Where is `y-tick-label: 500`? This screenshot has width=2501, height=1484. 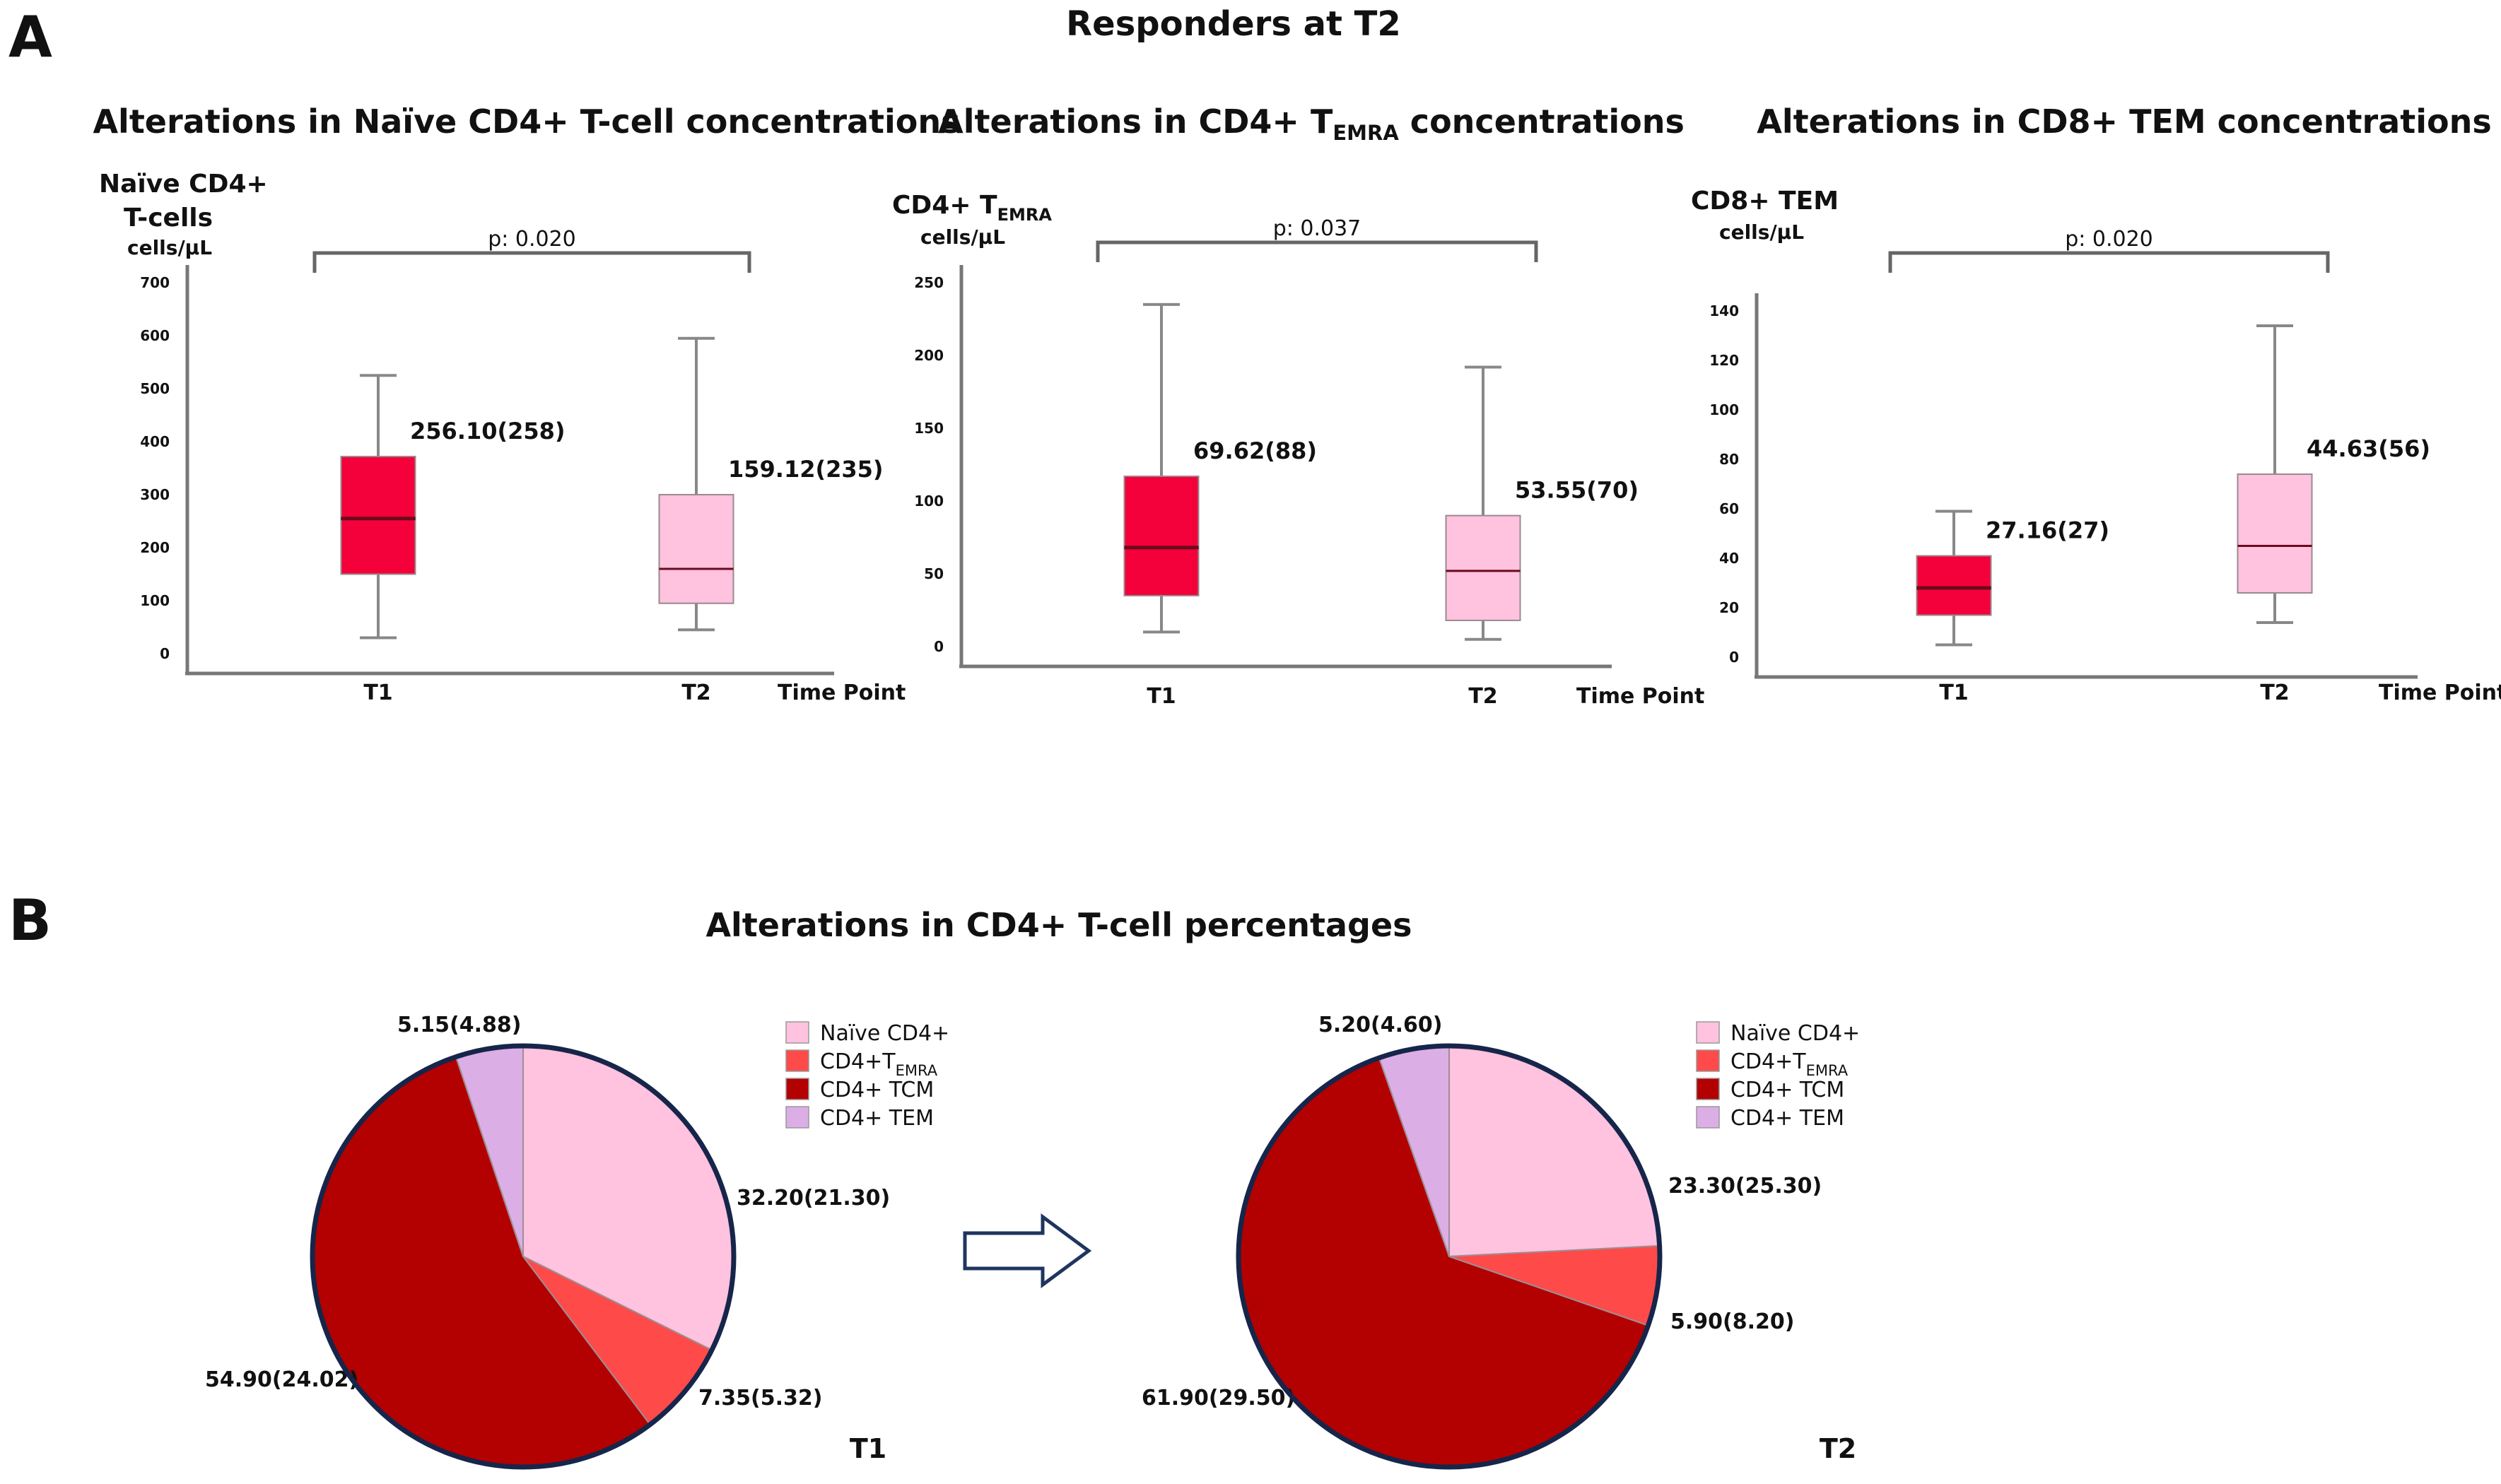
y-tick-label: 500 is located at coordinates (155, 388).